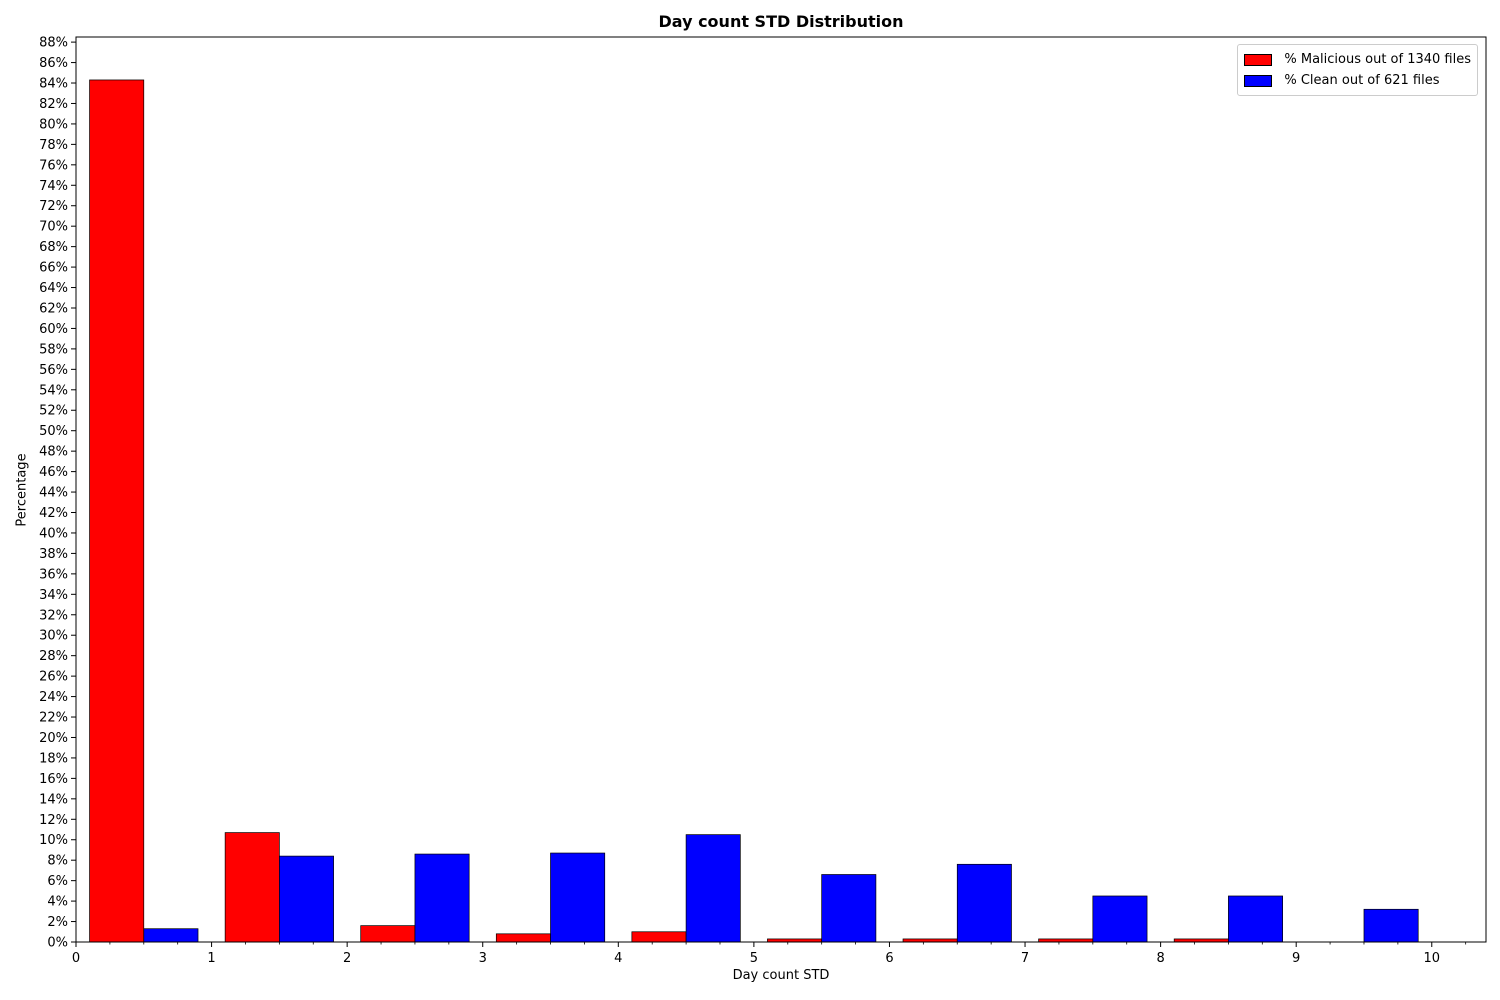 The image size is (1500, 1000). I want to click on x-tick-label: 7, so click(1025, 958).